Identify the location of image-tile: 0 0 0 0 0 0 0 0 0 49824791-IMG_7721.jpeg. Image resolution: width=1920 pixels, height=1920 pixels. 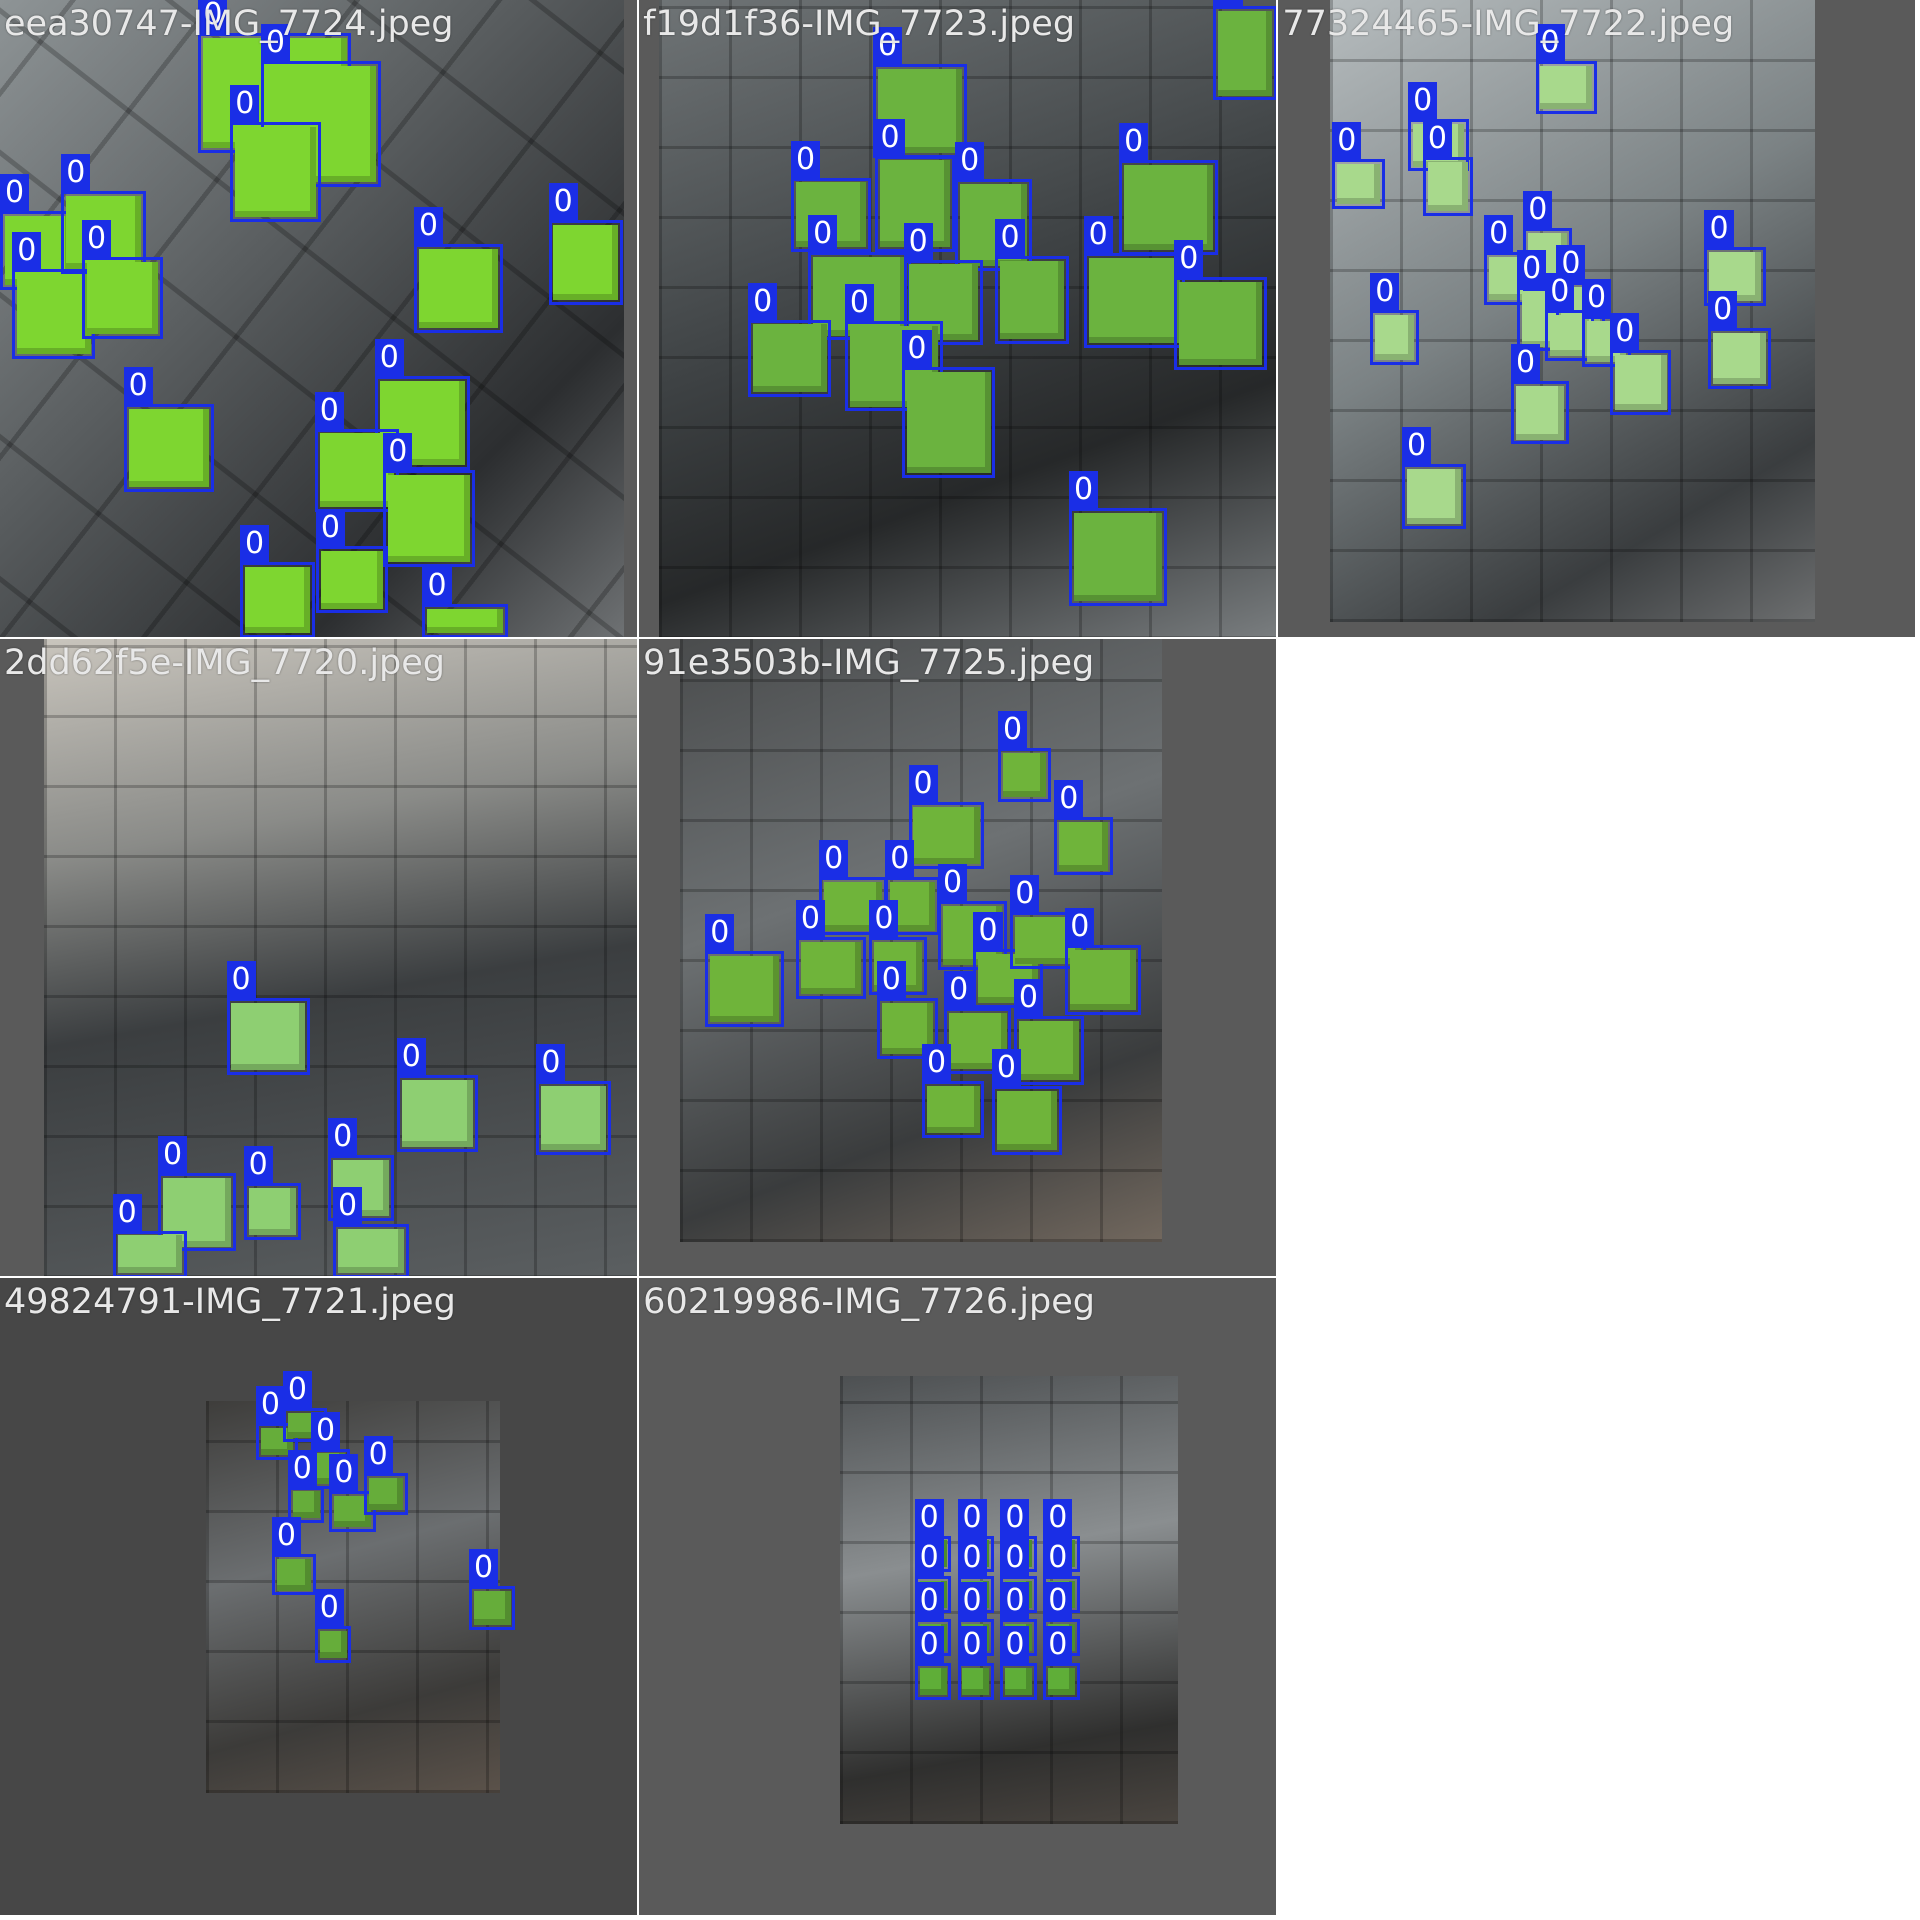
(318, 1597).